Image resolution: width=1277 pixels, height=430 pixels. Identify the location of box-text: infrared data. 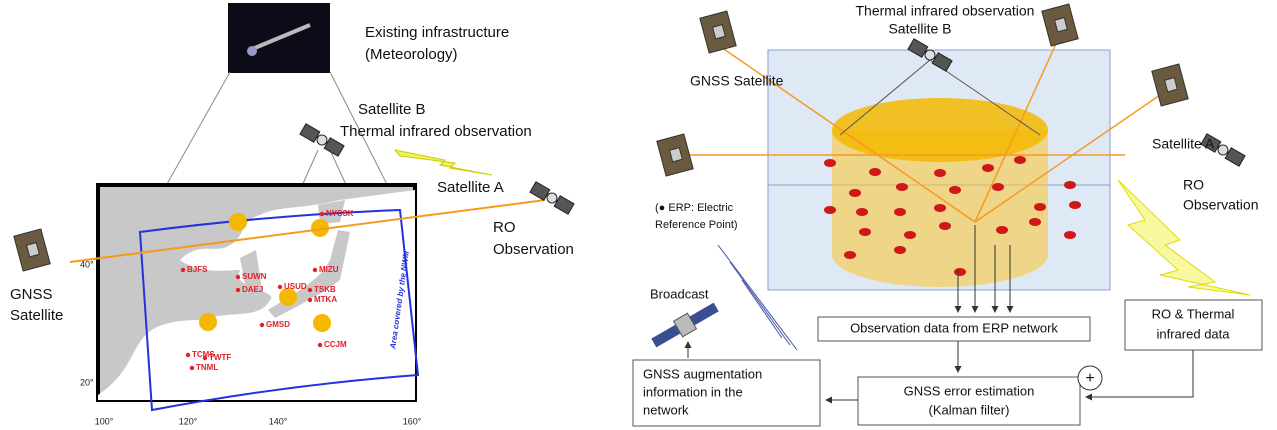
(1194, 333).